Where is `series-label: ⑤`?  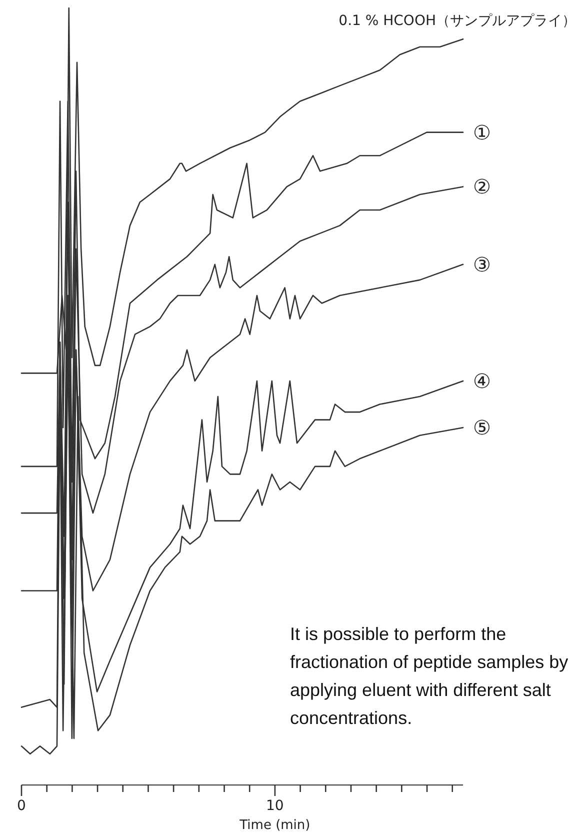
series-label: ⑤ is located at coordinates (482, 428).